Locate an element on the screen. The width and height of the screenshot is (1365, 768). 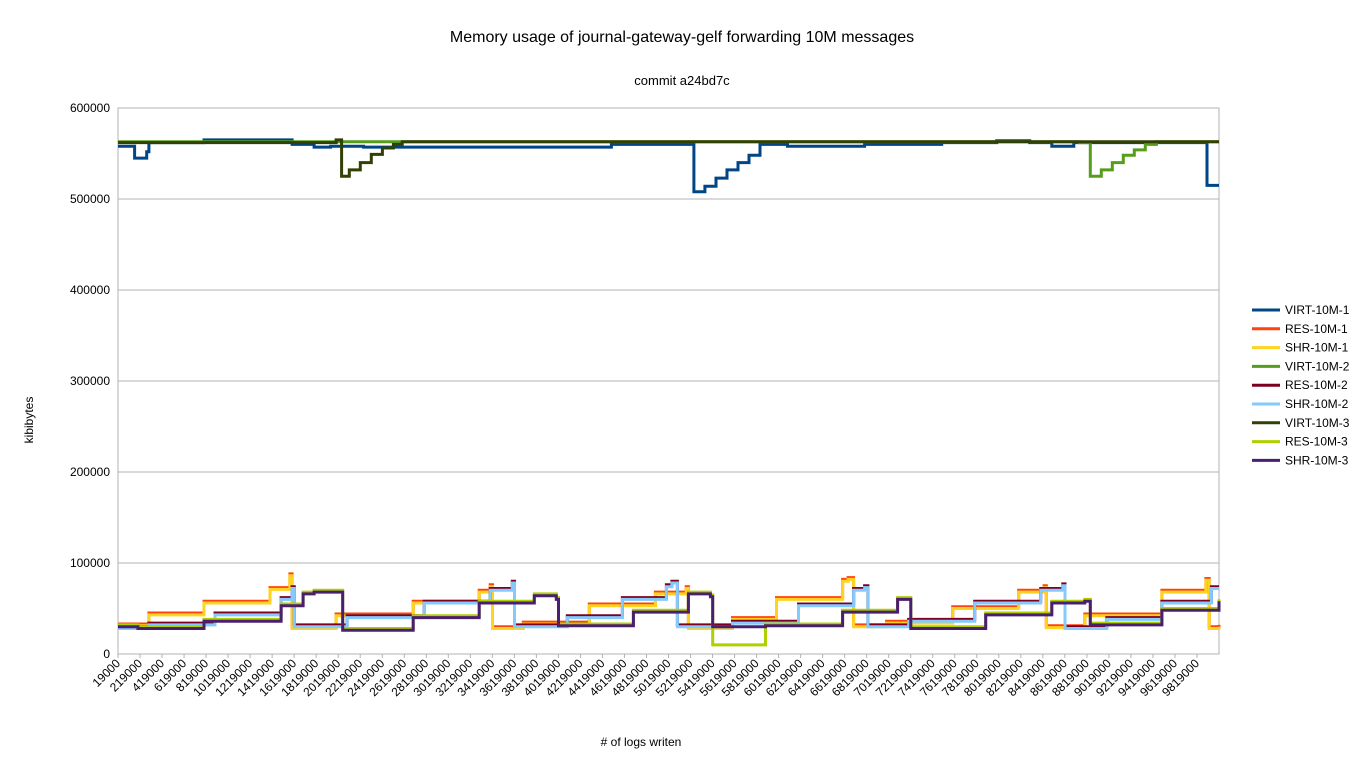
y-tick-label: 0 is located at coordinates (106, 654).